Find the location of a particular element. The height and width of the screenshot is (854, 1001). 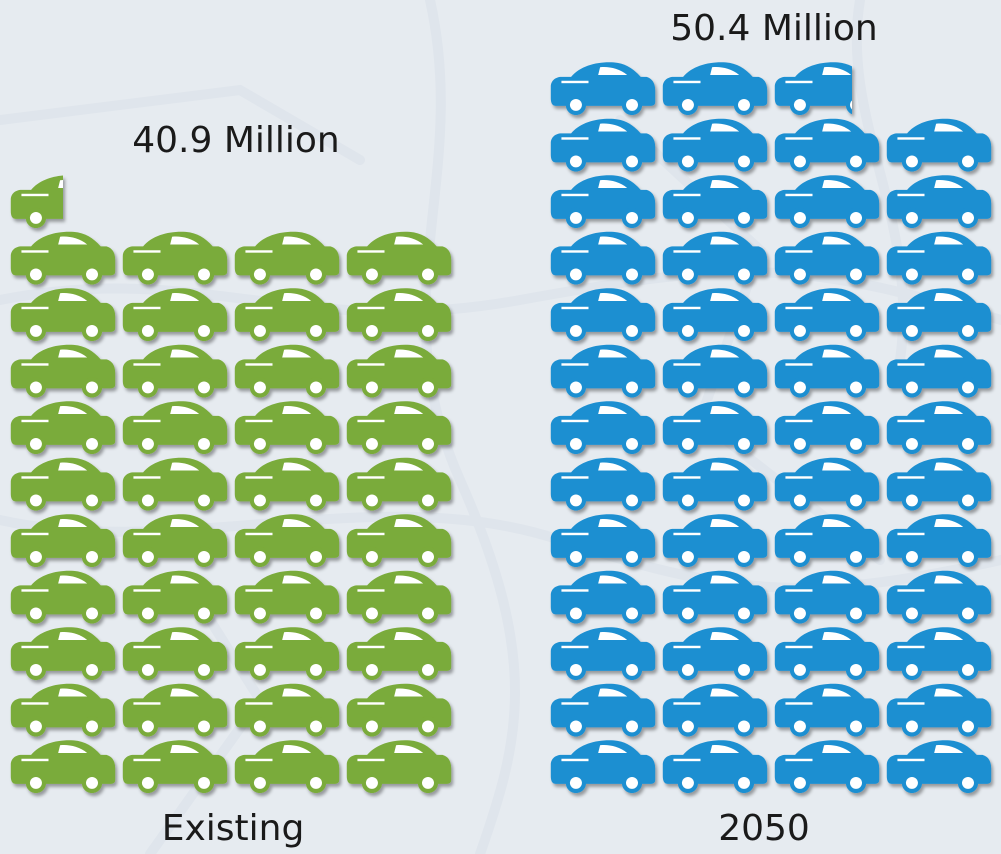

existing-partial-car is located at coordinates (36, 202).